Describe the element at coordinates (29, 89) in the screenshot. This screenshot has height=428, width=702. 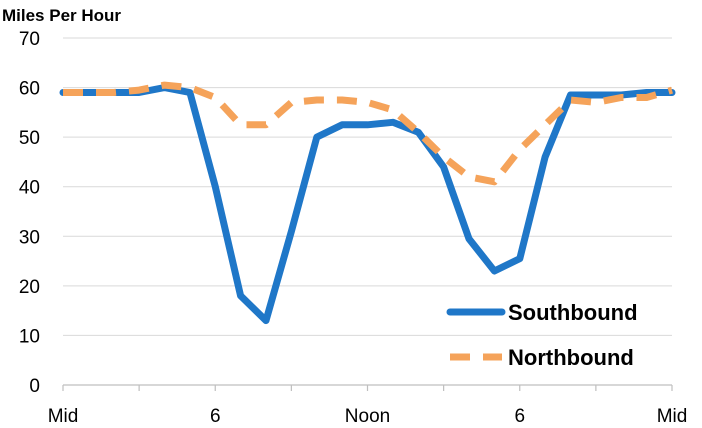
I see `y-tick-label: 60` at that location.